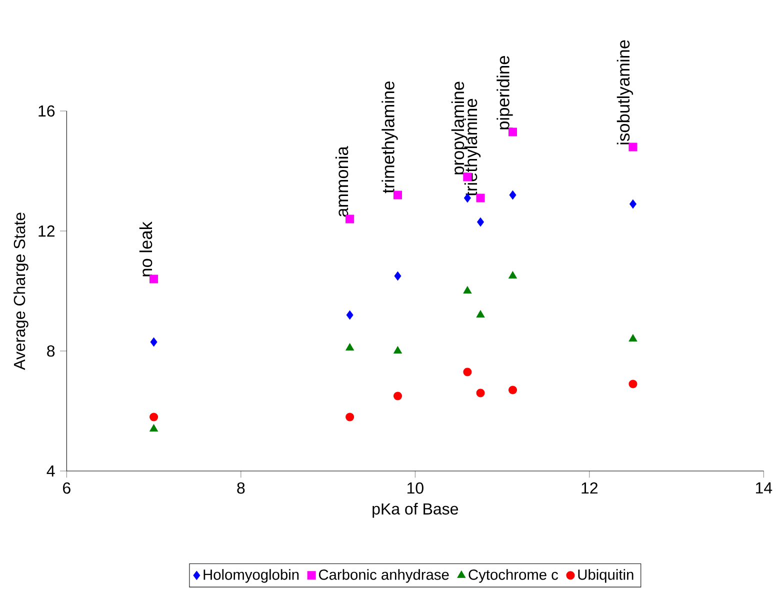  Describe the element at coordinates (606, 576) in the screenshot. I see `legend-label: Ubiquitin` at that location.